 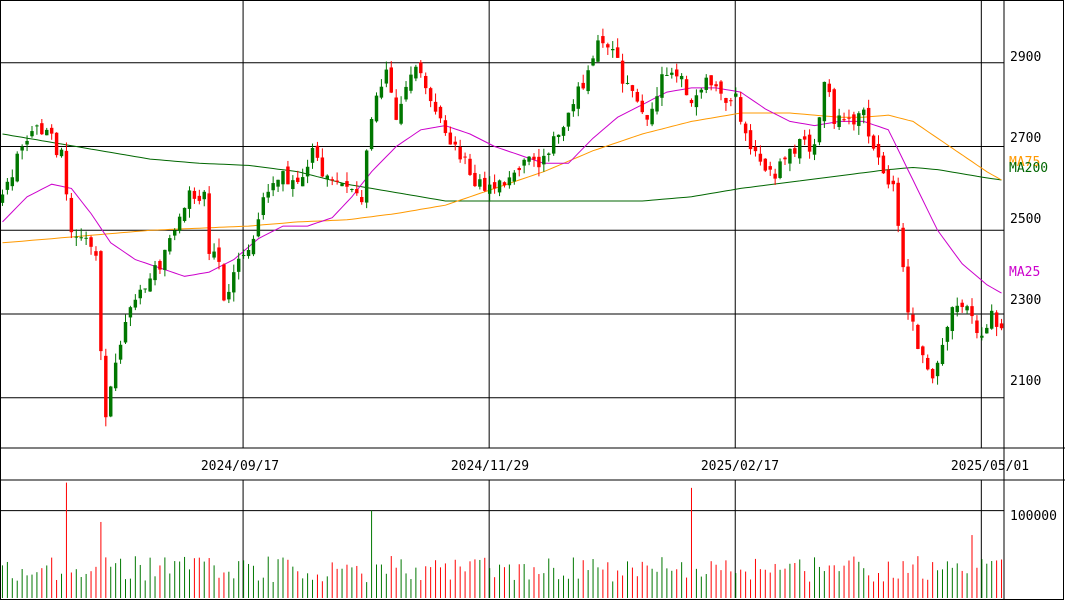 What do you see at coordinates (502, 167) in the screenshot?
I see `ma200-line` at bounding box center [502, 167].